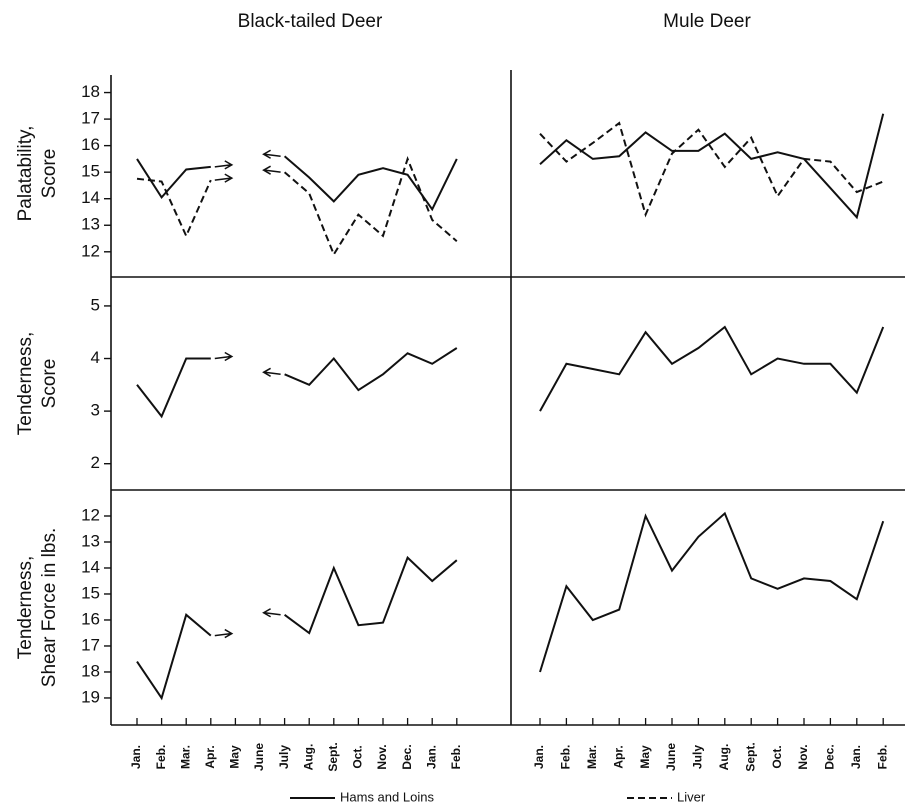 The image size is (913, 808). What do you see at coordinates (37, 384) in the screenshot?
I see `y-axis-label: Tenderness, Score` at bounding box center [37, 384].